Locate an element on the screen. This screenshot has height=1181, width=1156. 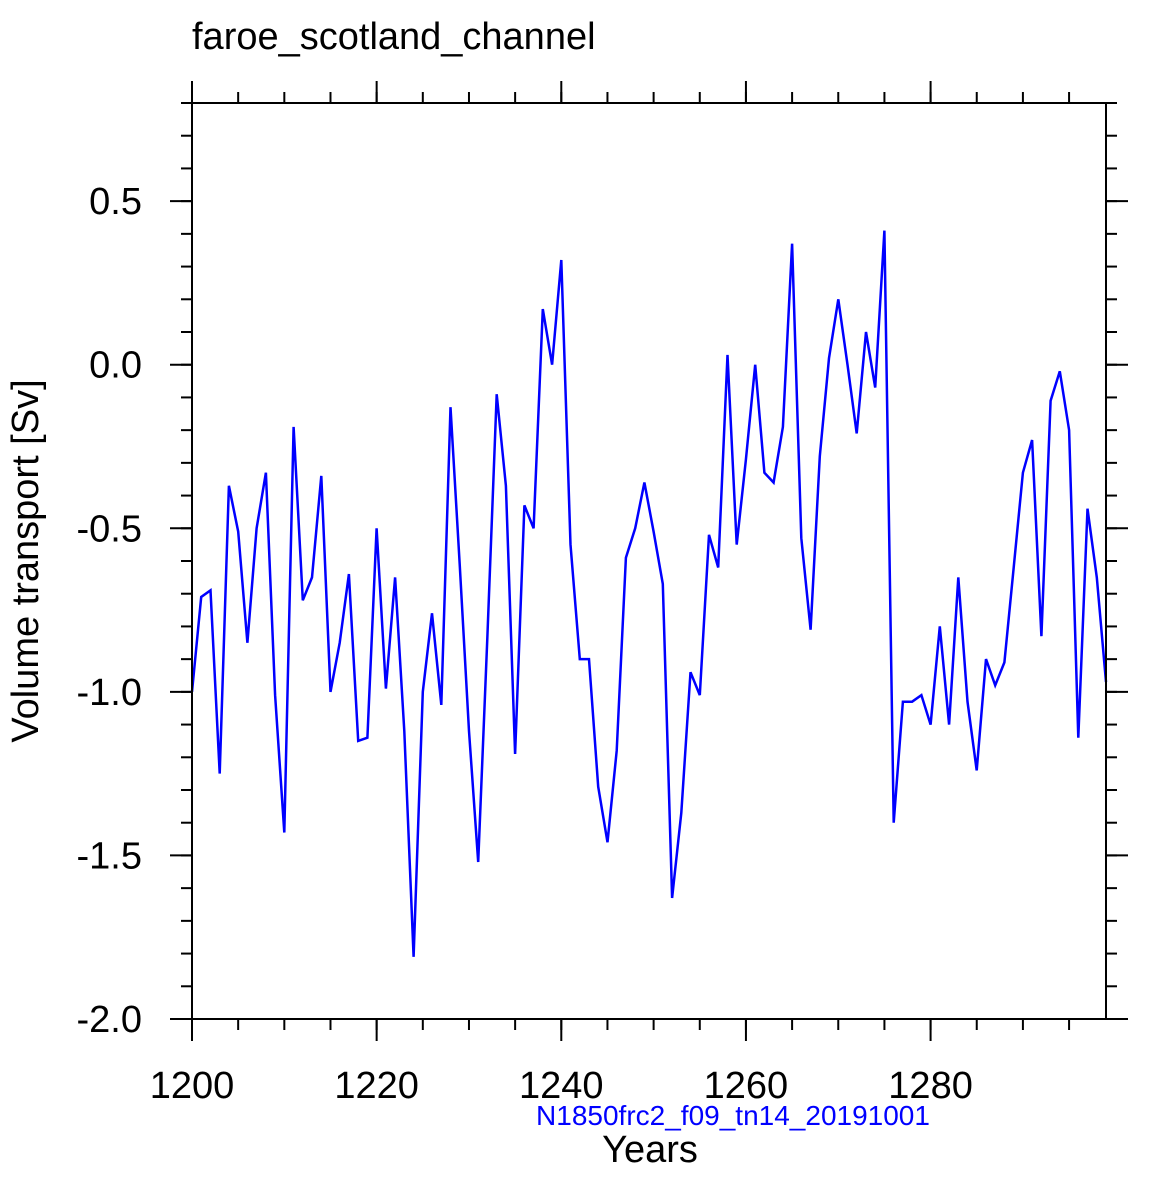
y-axis-label: Volume transport [Sv] is located at coordinates (26, 560).